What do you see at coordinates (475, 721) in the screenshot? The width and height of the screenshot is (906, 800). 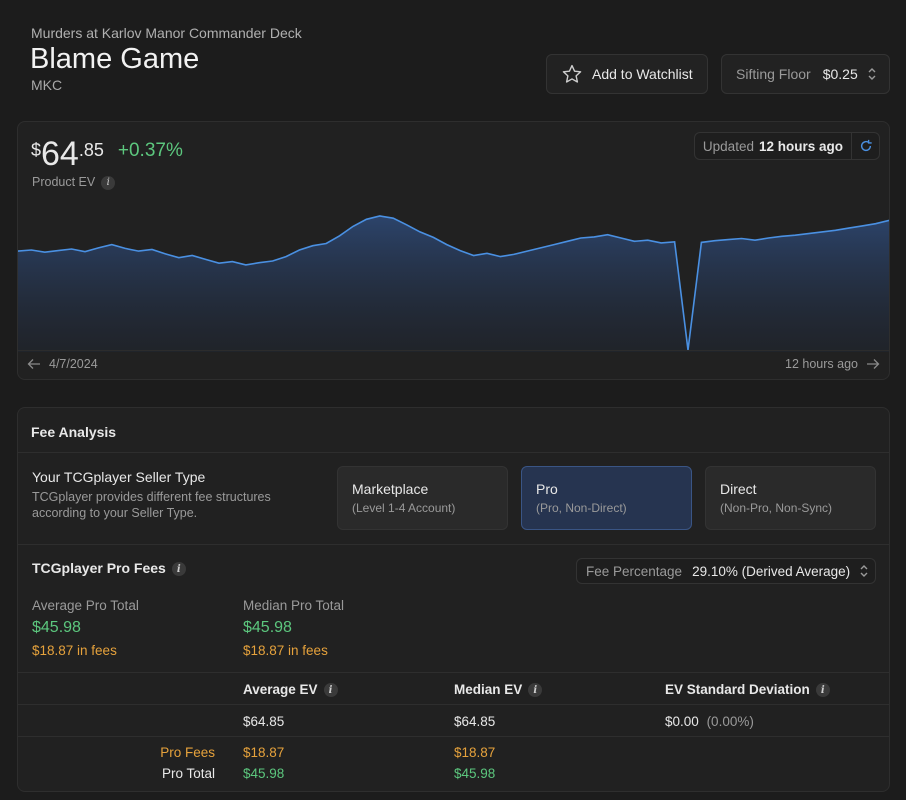 I see `ev-median-value: $64.85` at bounding box center [475, 721].